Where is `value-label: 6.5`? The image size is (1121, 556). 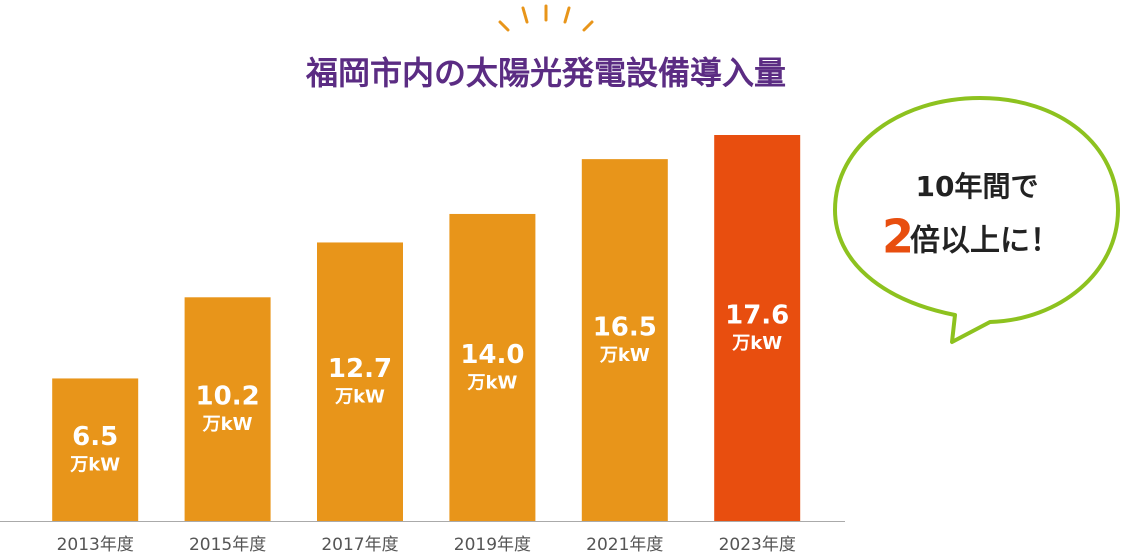 value-label: 6.5 is located at coordinates (95, 437).